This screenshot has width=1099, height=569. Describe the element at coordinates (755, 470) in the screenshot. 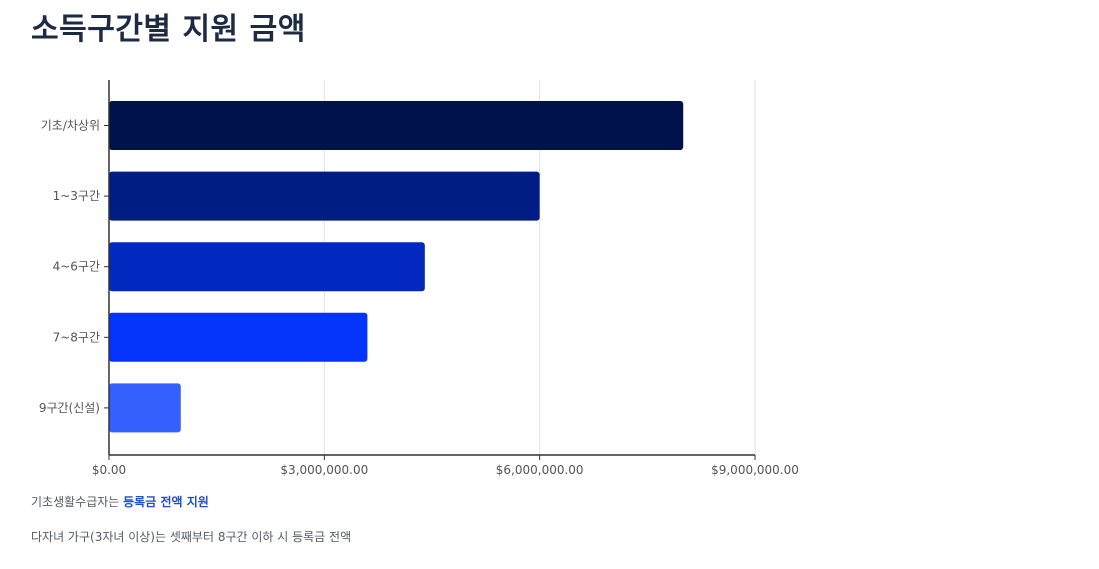

I see `x-tick-label: $9,000,000.00` at that location.